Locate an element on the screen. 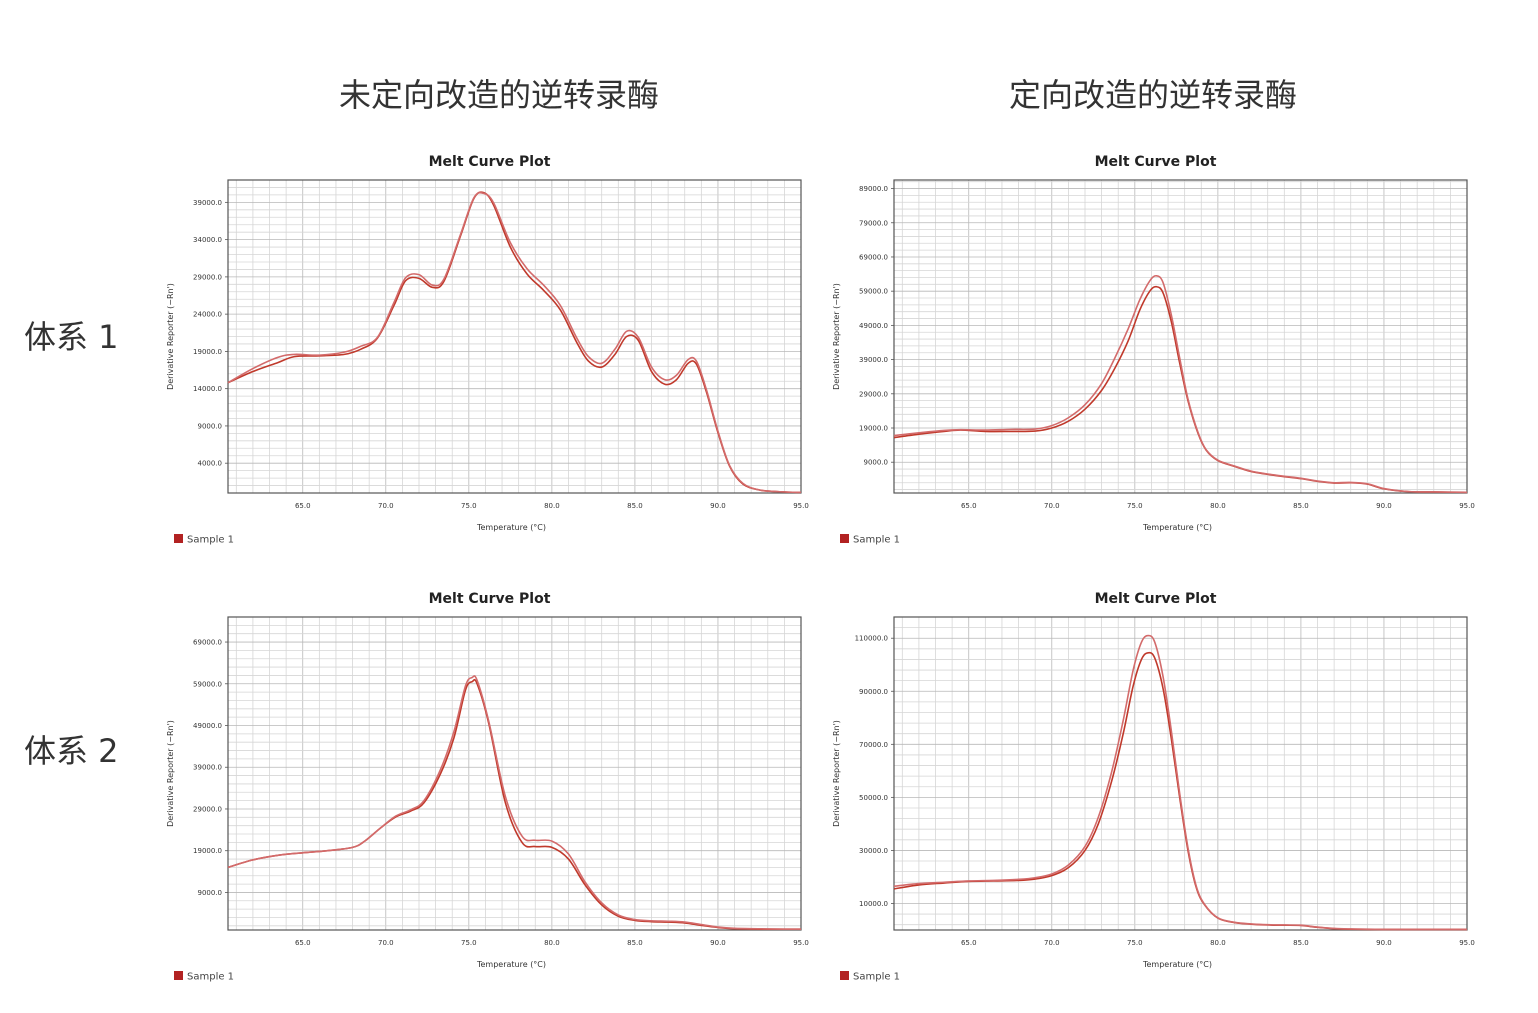 The width and height of the screenshot is (1538, 1013). y-tick-label: 14000.0 is located at coordinates (207, 389).